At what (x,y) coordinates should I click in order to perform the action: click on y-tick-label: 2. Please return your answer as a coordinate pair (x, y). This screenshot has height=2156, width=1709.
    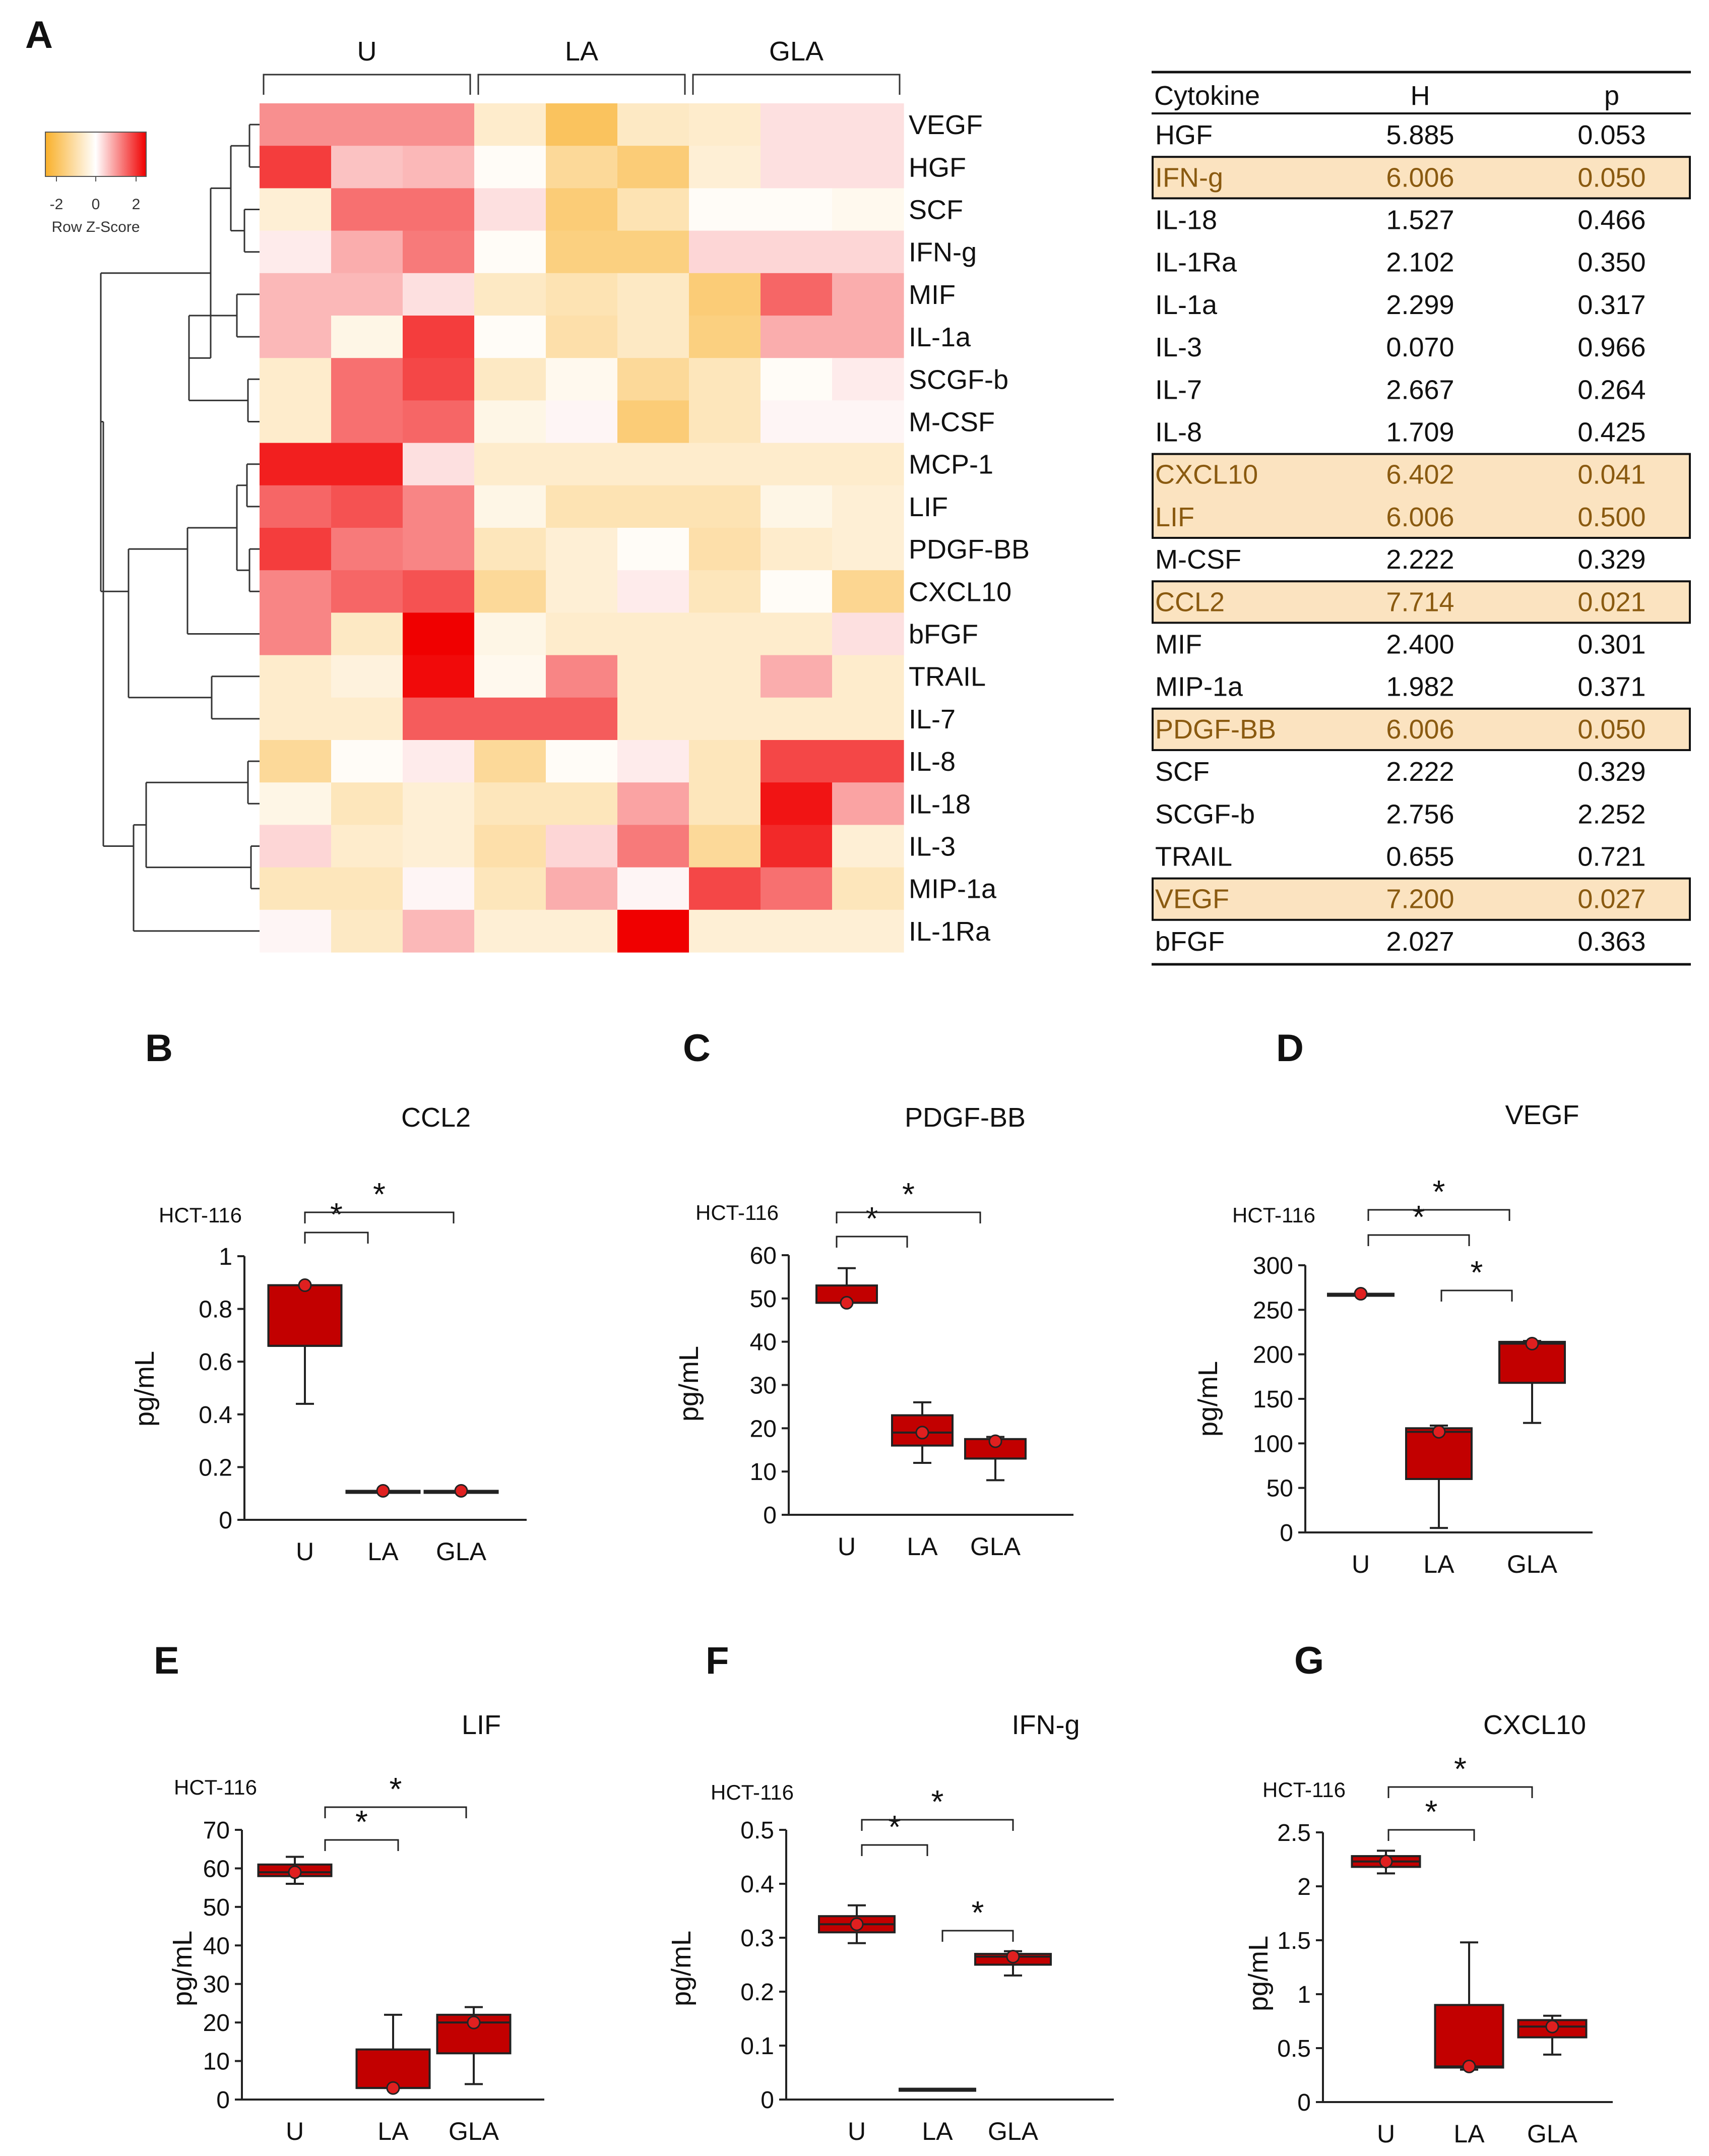
    Looking at the image, I should click on (1304, 1887).